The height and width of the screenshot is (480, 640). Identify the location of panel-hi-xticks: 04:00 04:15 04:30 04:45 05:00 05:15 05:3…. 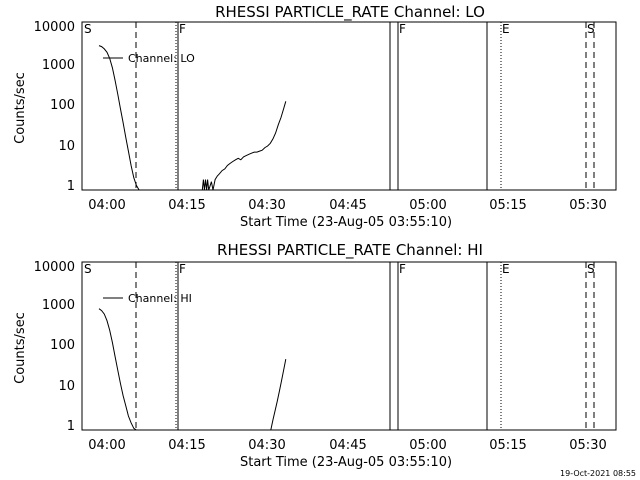
(347, 445).